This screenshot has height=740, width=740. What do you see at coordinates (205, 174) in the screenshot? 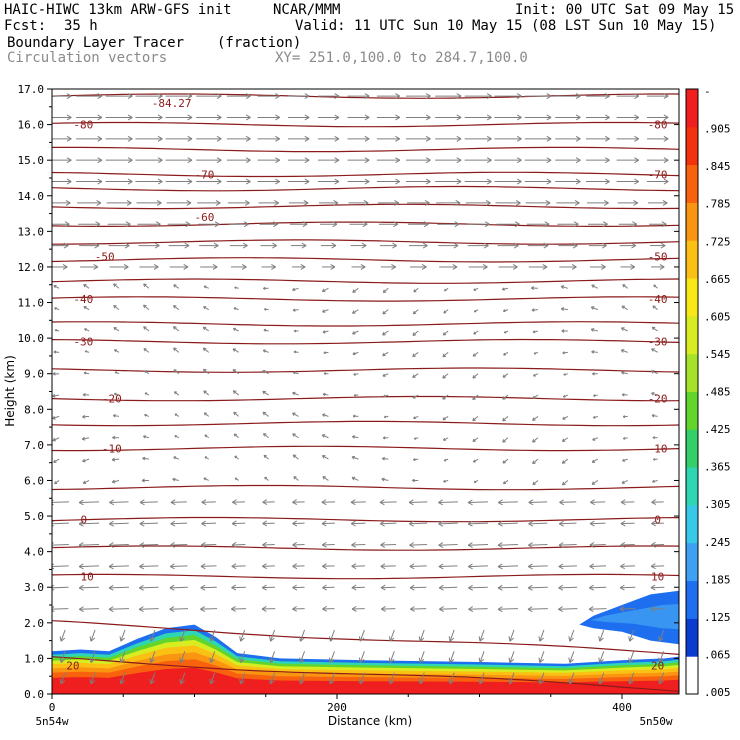
I see `contour-label: -70` at bounding box center [205, 174].